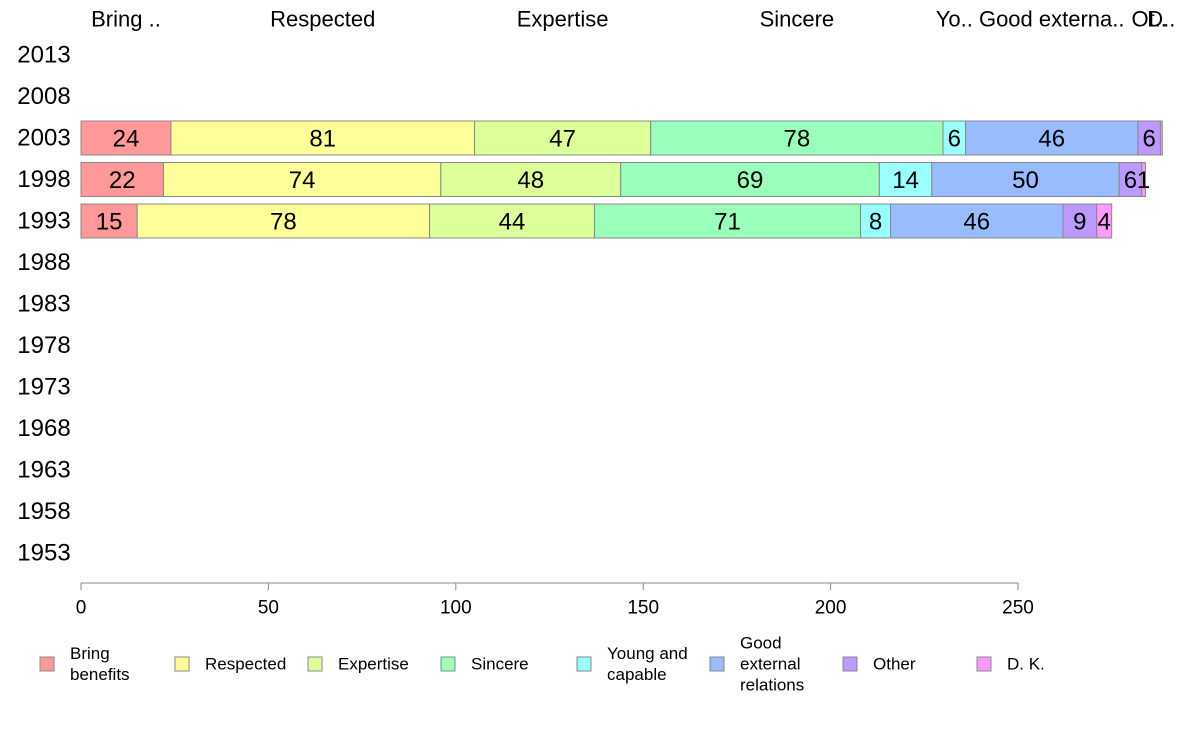  I want to click on legend-label-respected-0: Respected, so click(245, 664).